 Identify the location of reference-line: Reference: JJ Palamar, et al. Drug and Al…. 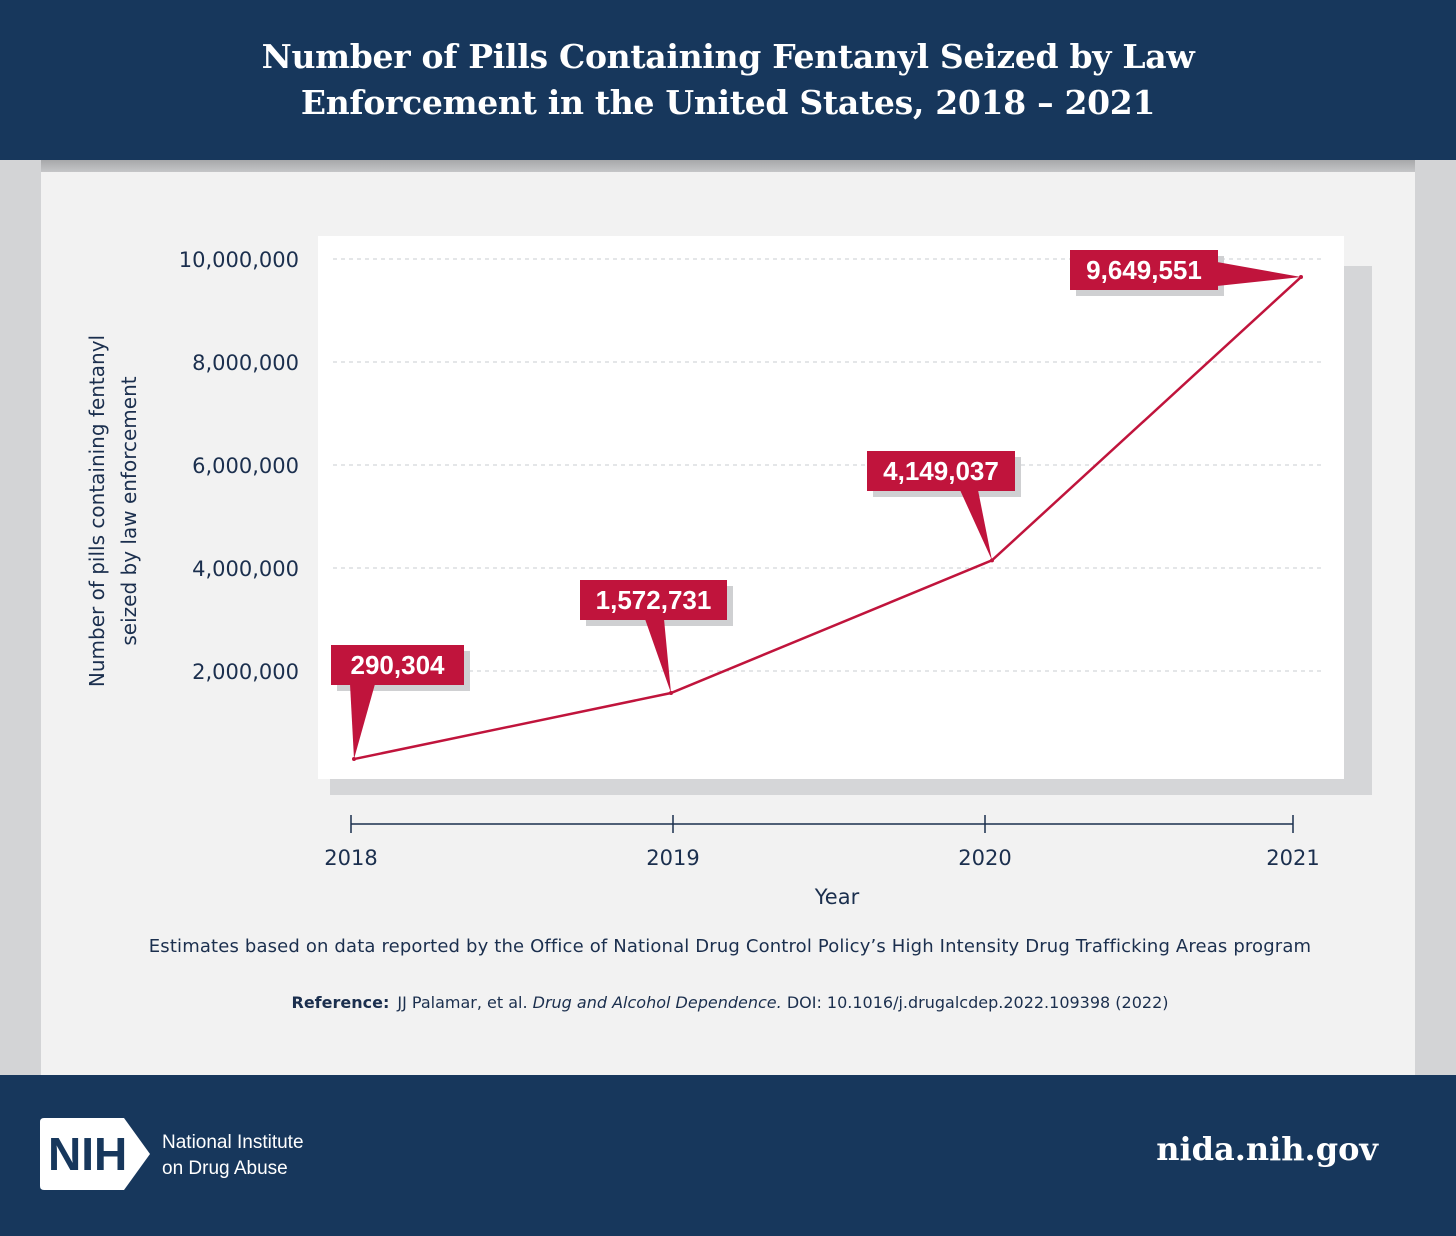
(730, 1002).